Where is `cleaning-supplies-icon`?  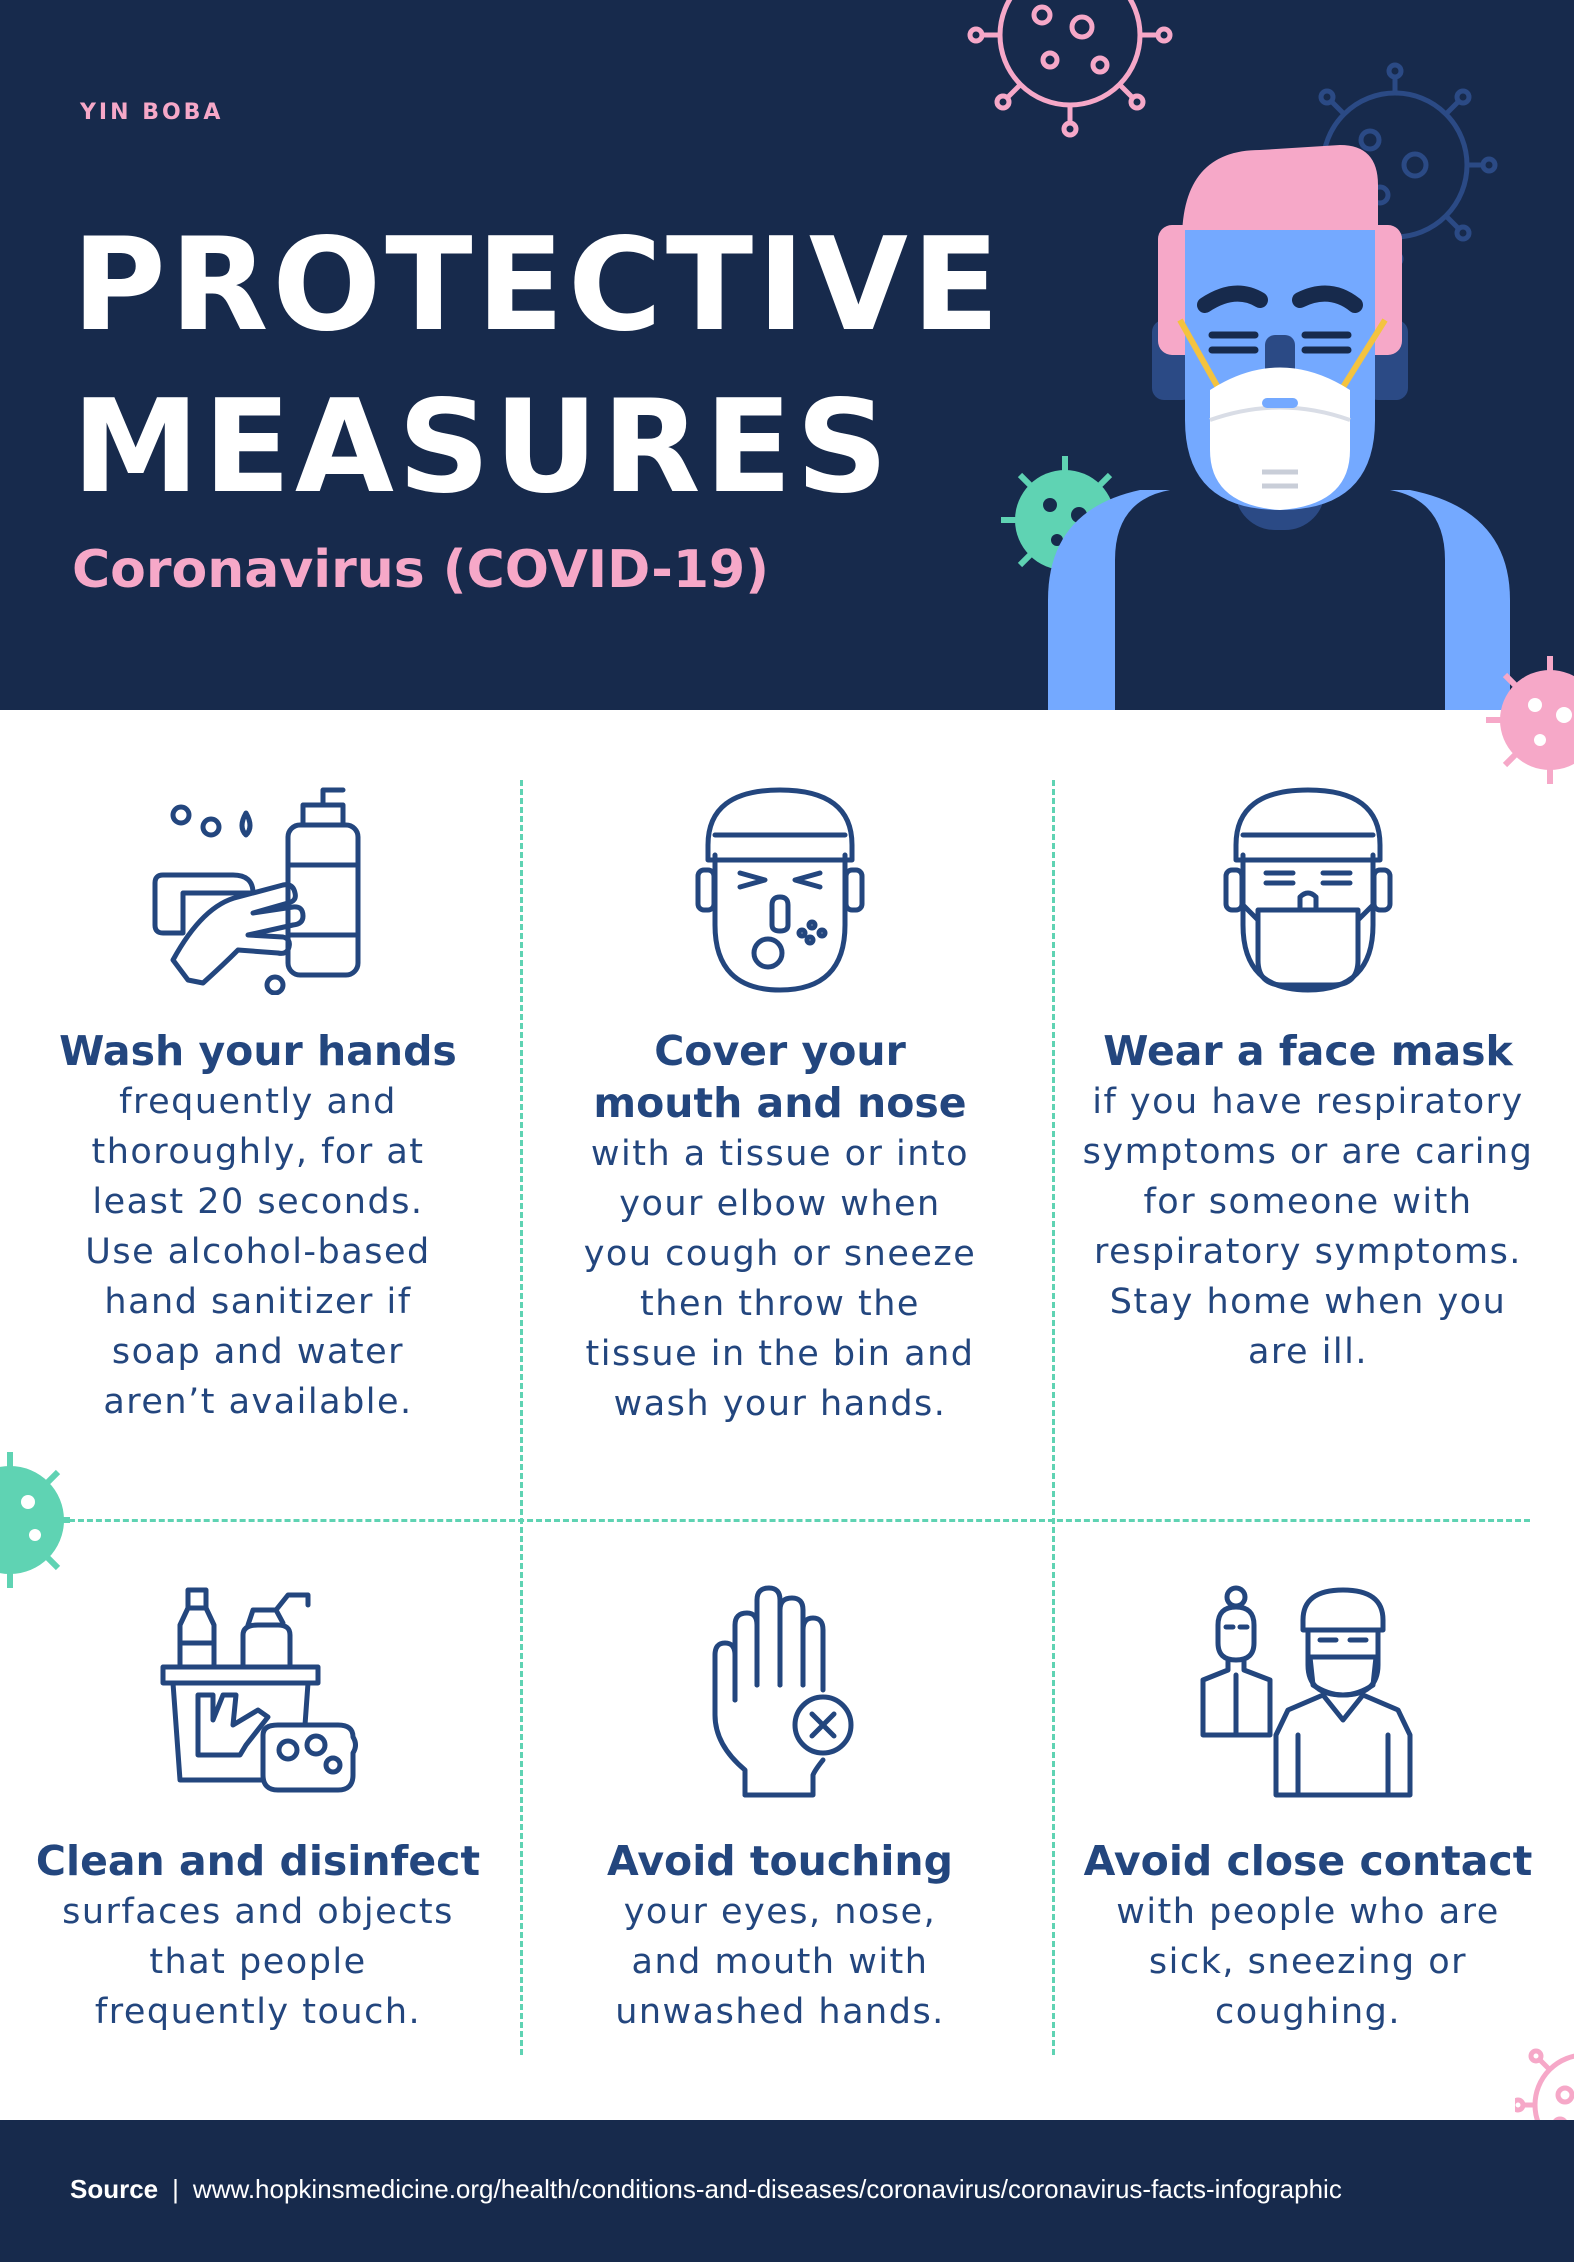 cleaning-supplies-icon is located at coordinates (259, 1690).